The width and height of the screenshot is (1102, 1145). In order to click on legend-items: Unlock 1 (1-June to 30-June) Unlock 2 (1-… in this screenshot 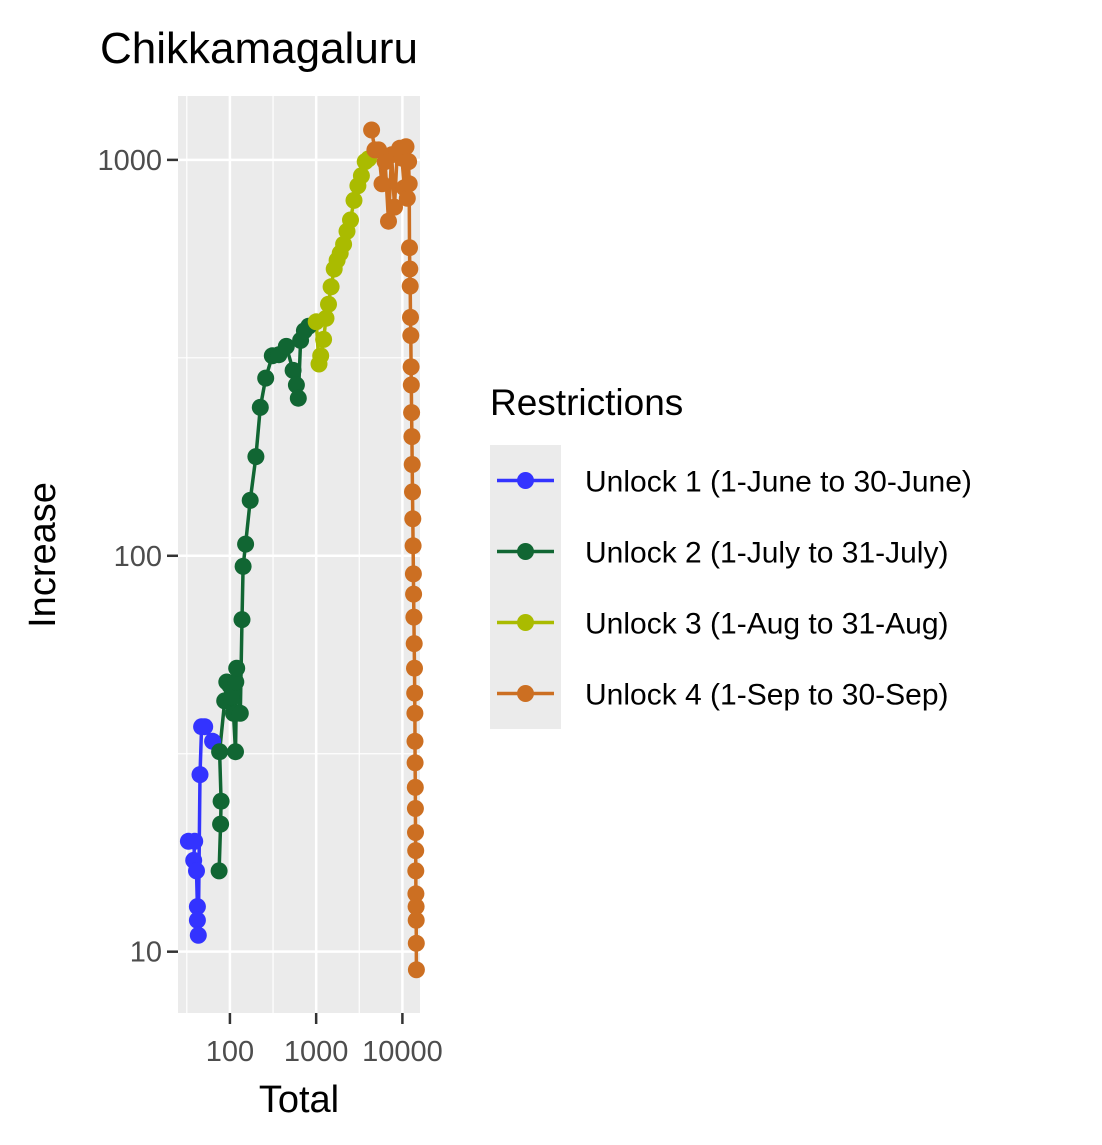, I will do `click(731, 587)`.